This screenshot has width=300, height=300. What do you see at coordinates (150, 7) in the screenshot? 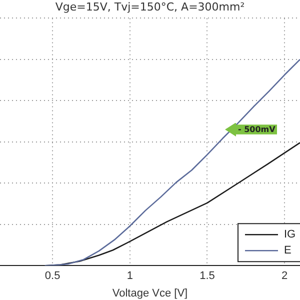
I see `chart-title: Vge=15V, Tvj=150°C, A=300mm²` at bounding box center [150, 7].